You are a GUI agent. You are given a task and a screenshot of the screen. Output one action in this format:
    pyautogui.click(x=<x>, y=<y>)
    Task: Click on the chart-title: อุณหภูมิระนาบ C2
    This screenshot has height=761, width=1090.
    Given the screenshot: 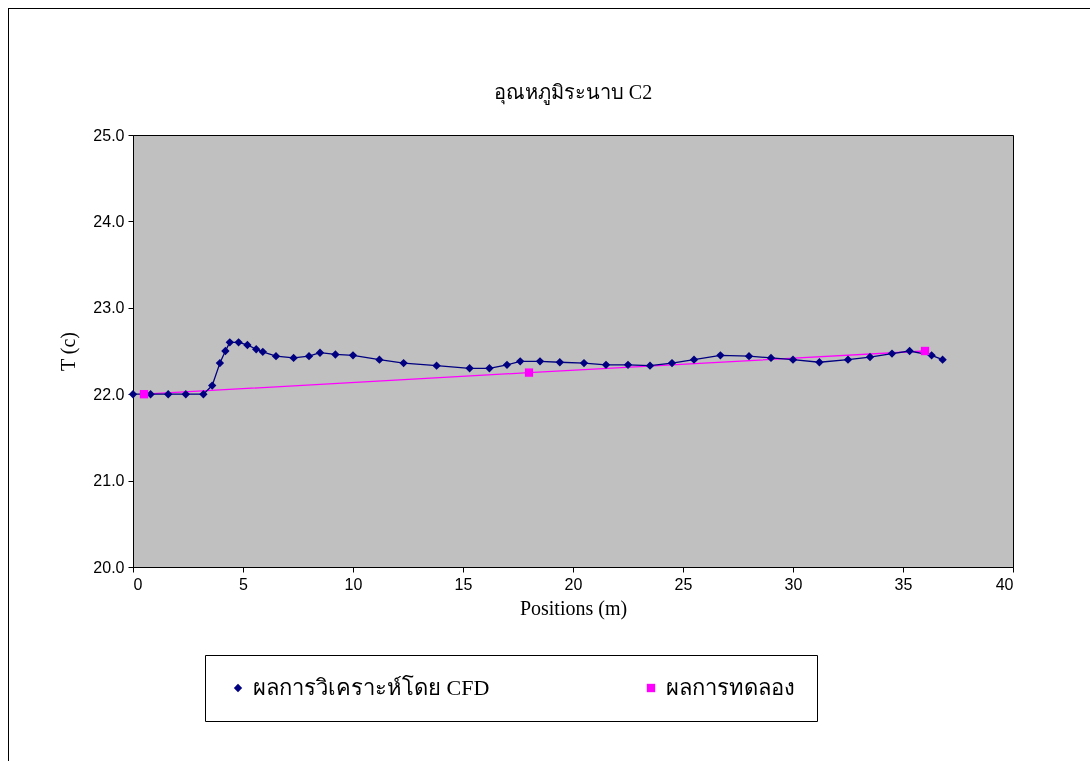 What is the action you would take?
    pyautogui.click(x=573, y=93)
    